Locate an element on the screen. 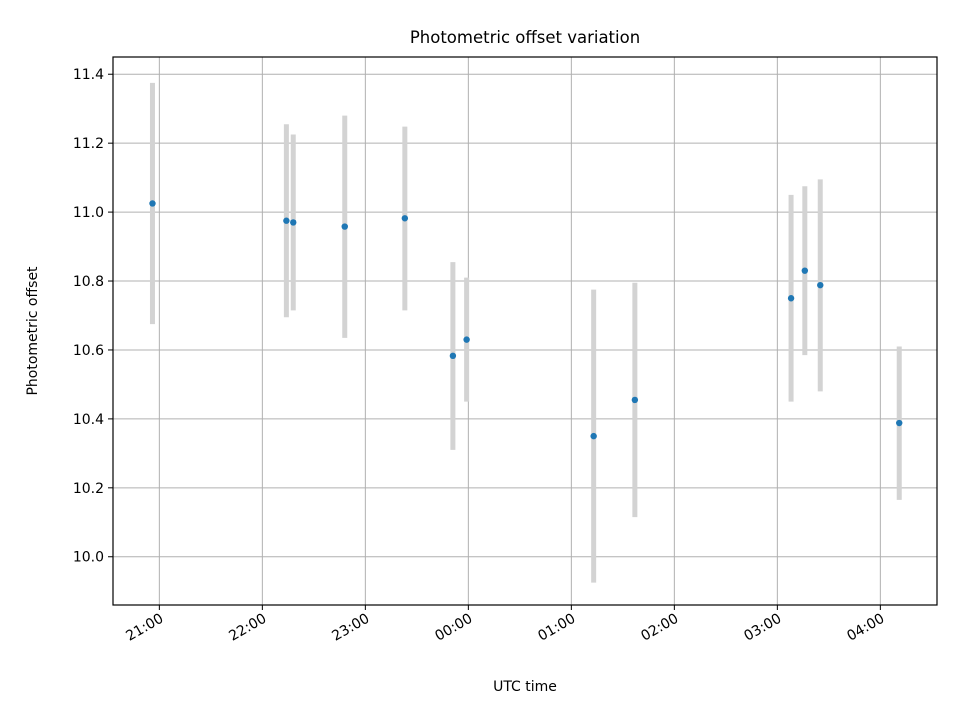  y-axis-ticks: 10.0 10.2 10.4 10.6 10.8 11.0 11.2 11.4 is located at coordinates (93, 316).